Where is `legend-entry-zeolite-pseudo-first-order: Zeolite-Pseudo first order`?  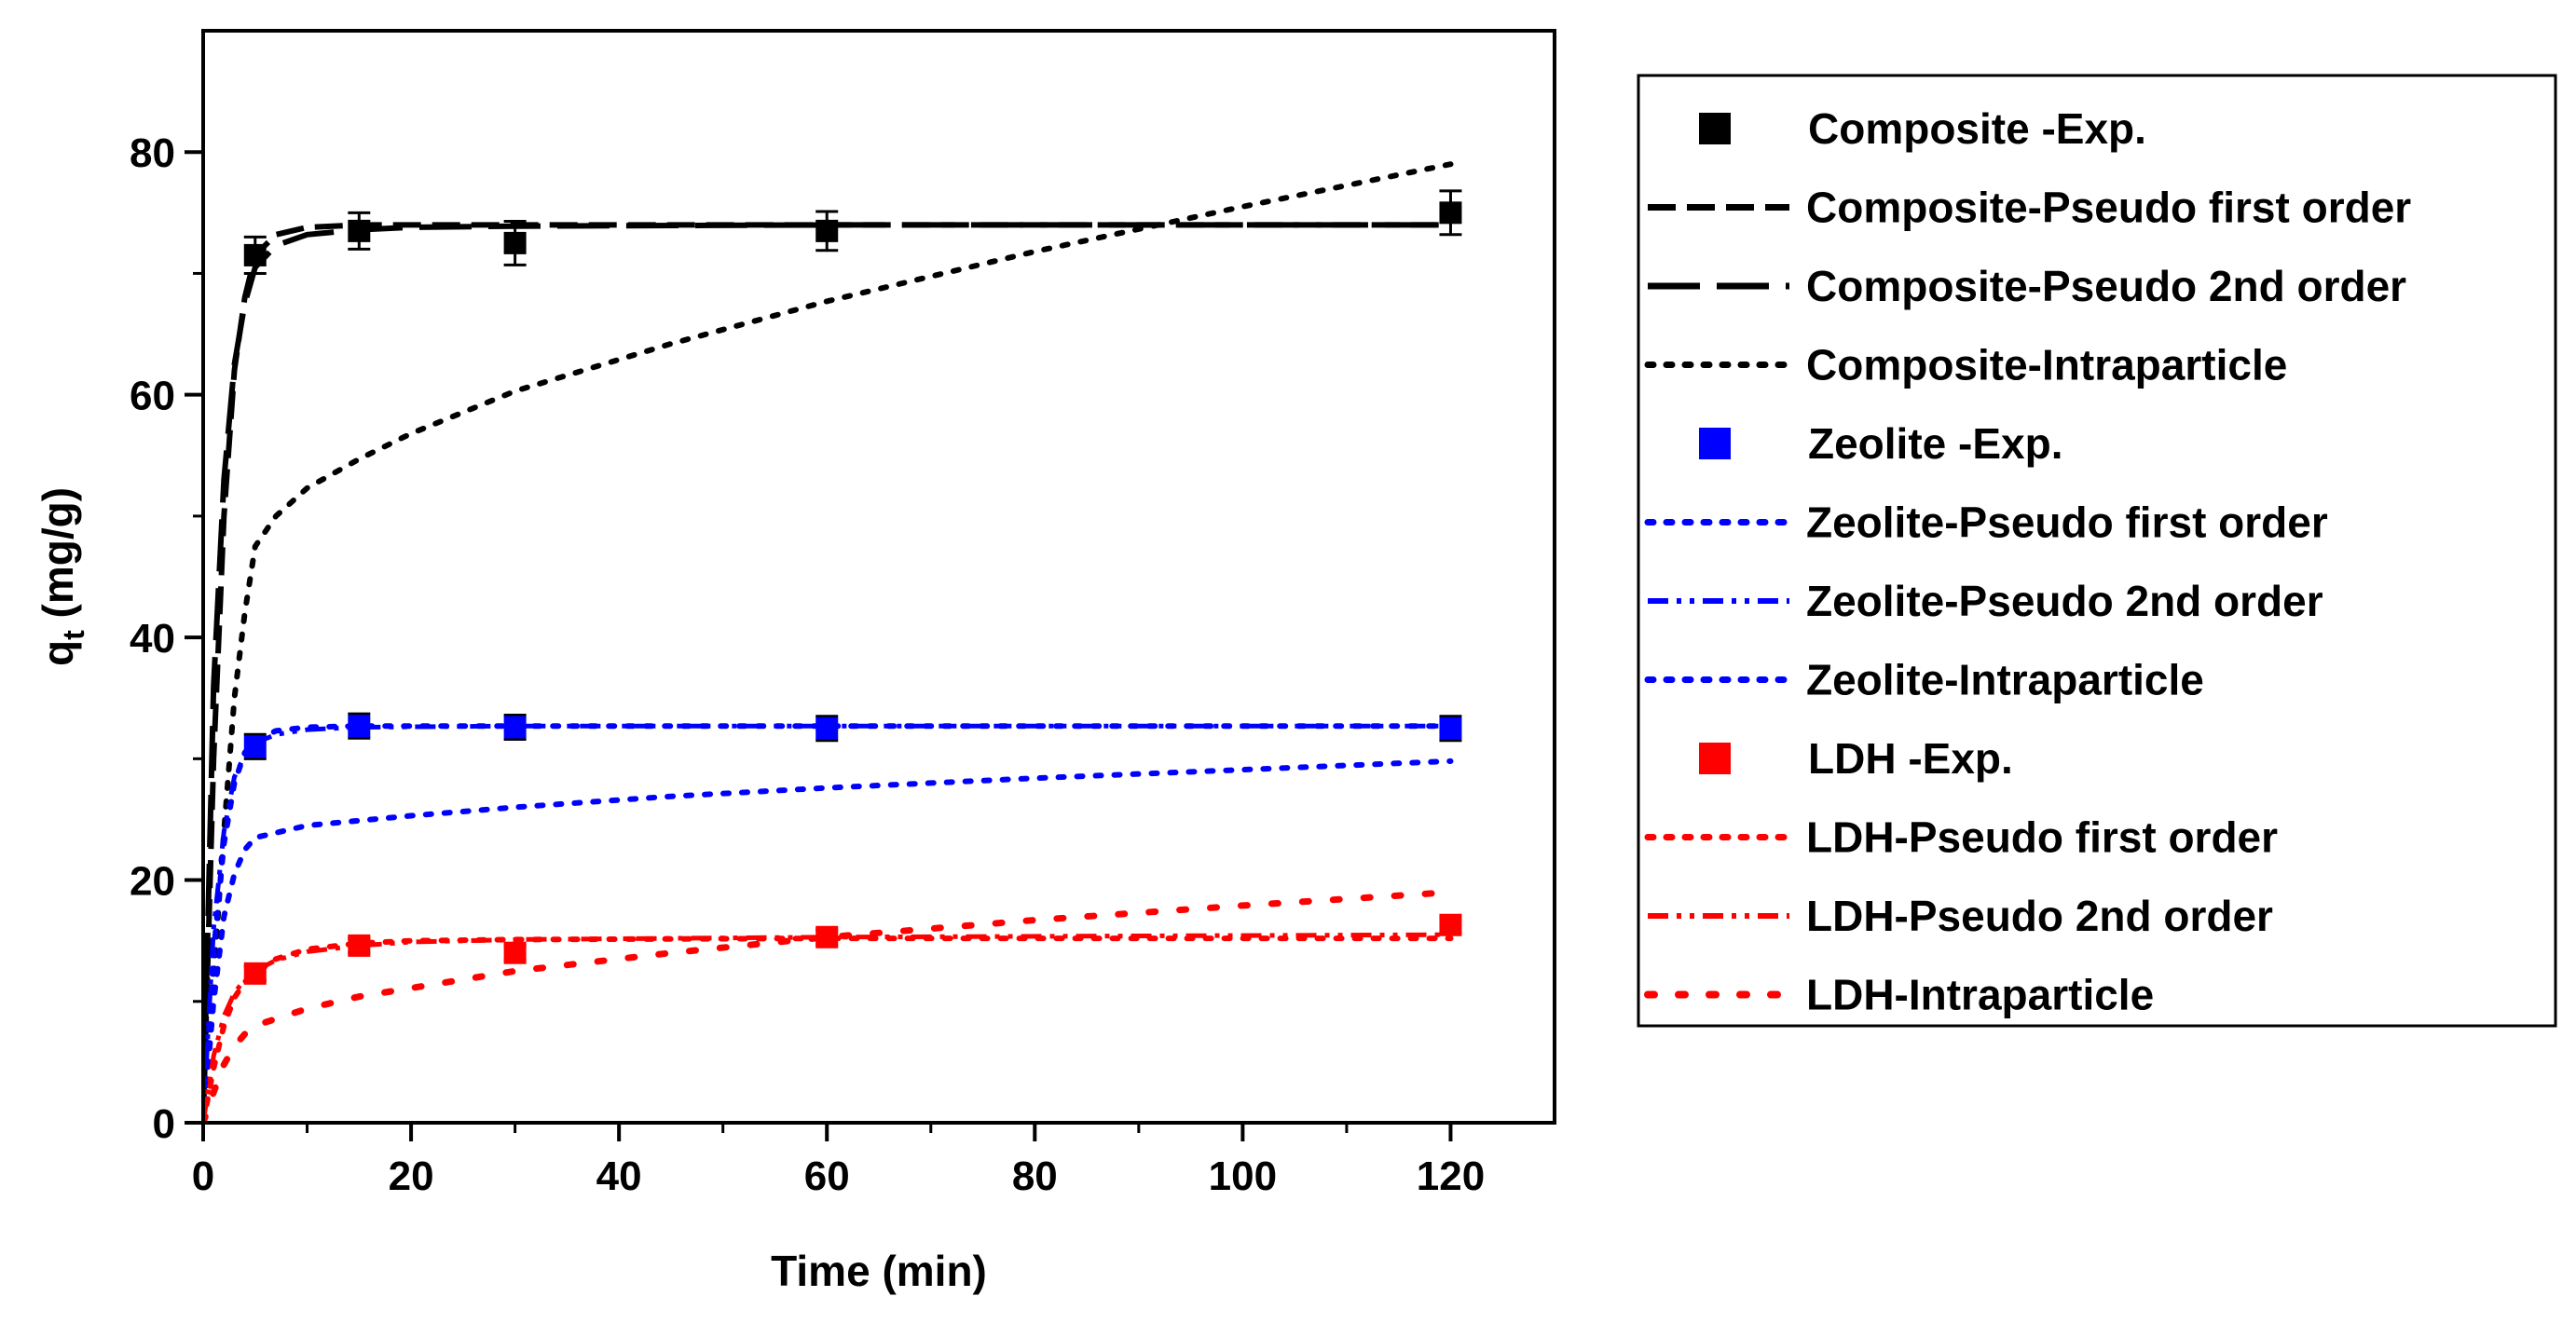 legend-entry-zeolite-pseudo-first-order: Zeolite-Pseudo first order is located at coordinates (1986, 523).